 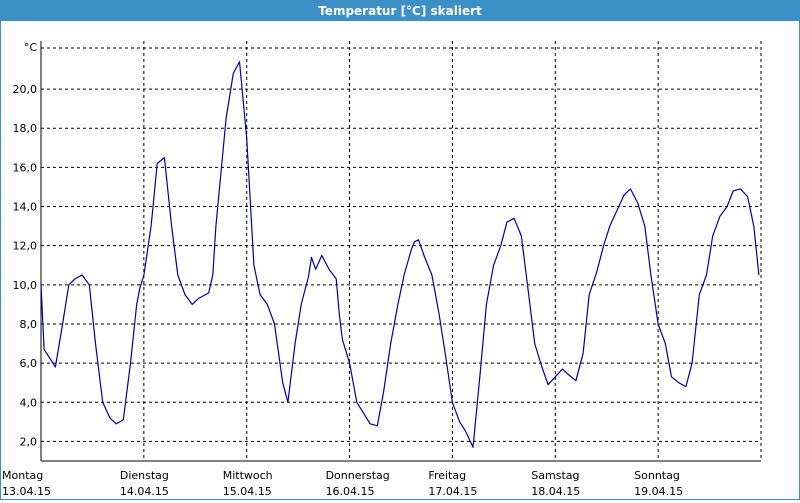 What do you see at coordinates (447, 475) in the screenshot?
I see `x-day-label: Freitag` at bounding box center [447, 475].